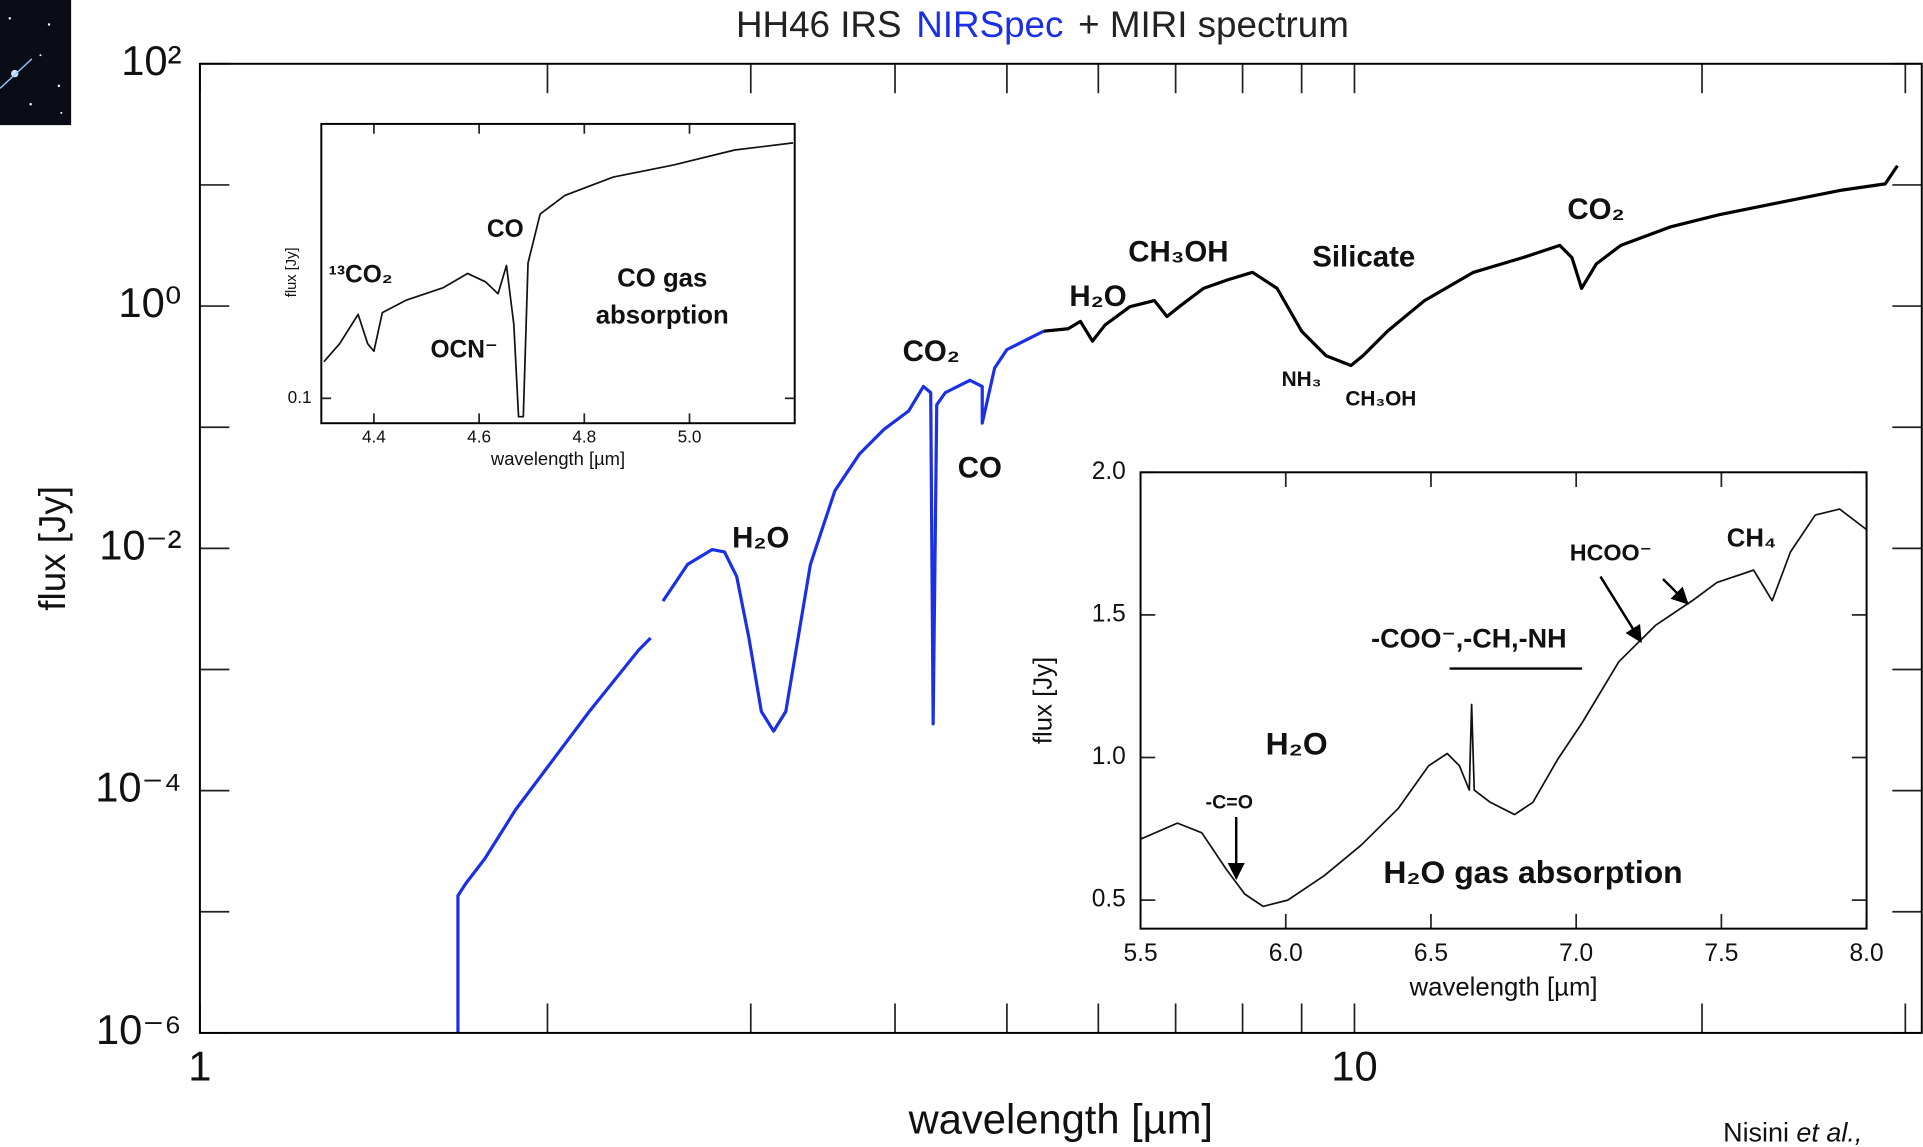  Describe the element at coordinates (690, 436) in the screenshot. I see `x-tick-label: 5.0` at that location.